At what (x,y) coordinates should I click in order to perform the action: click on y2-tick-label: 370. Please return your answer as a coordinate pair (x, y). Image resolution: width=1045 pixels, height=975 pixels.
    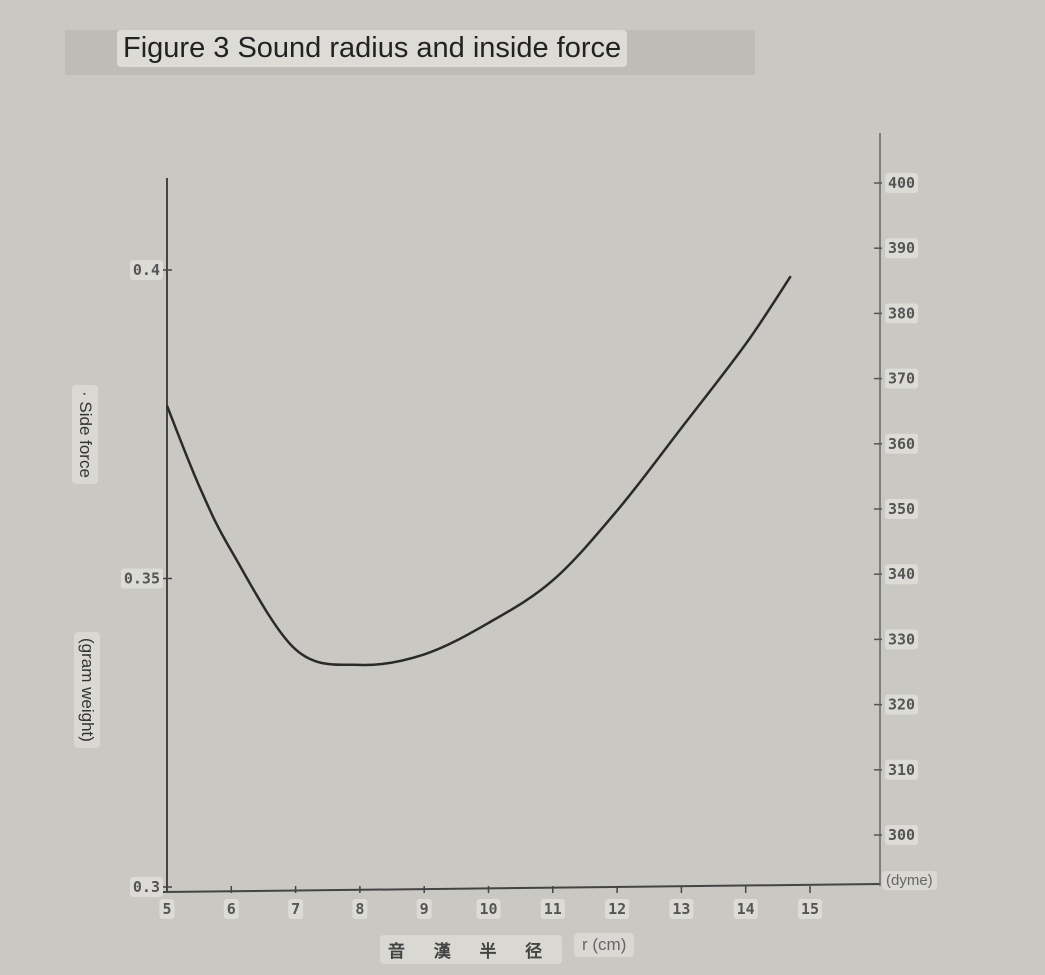
    Looking at the image, I should click on (901, 379).